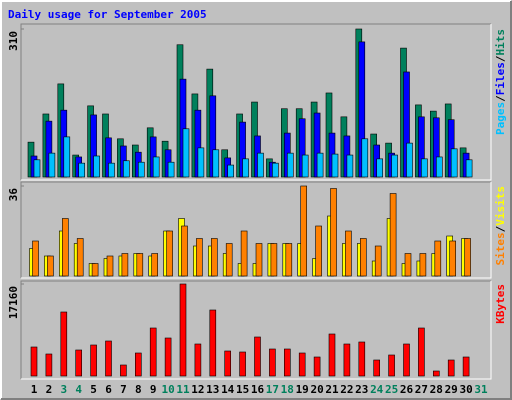  What do you see at coordinates (183, 389) in the screenshot?
I see `x-tick-label: 11` at bounding box center [183, 389].